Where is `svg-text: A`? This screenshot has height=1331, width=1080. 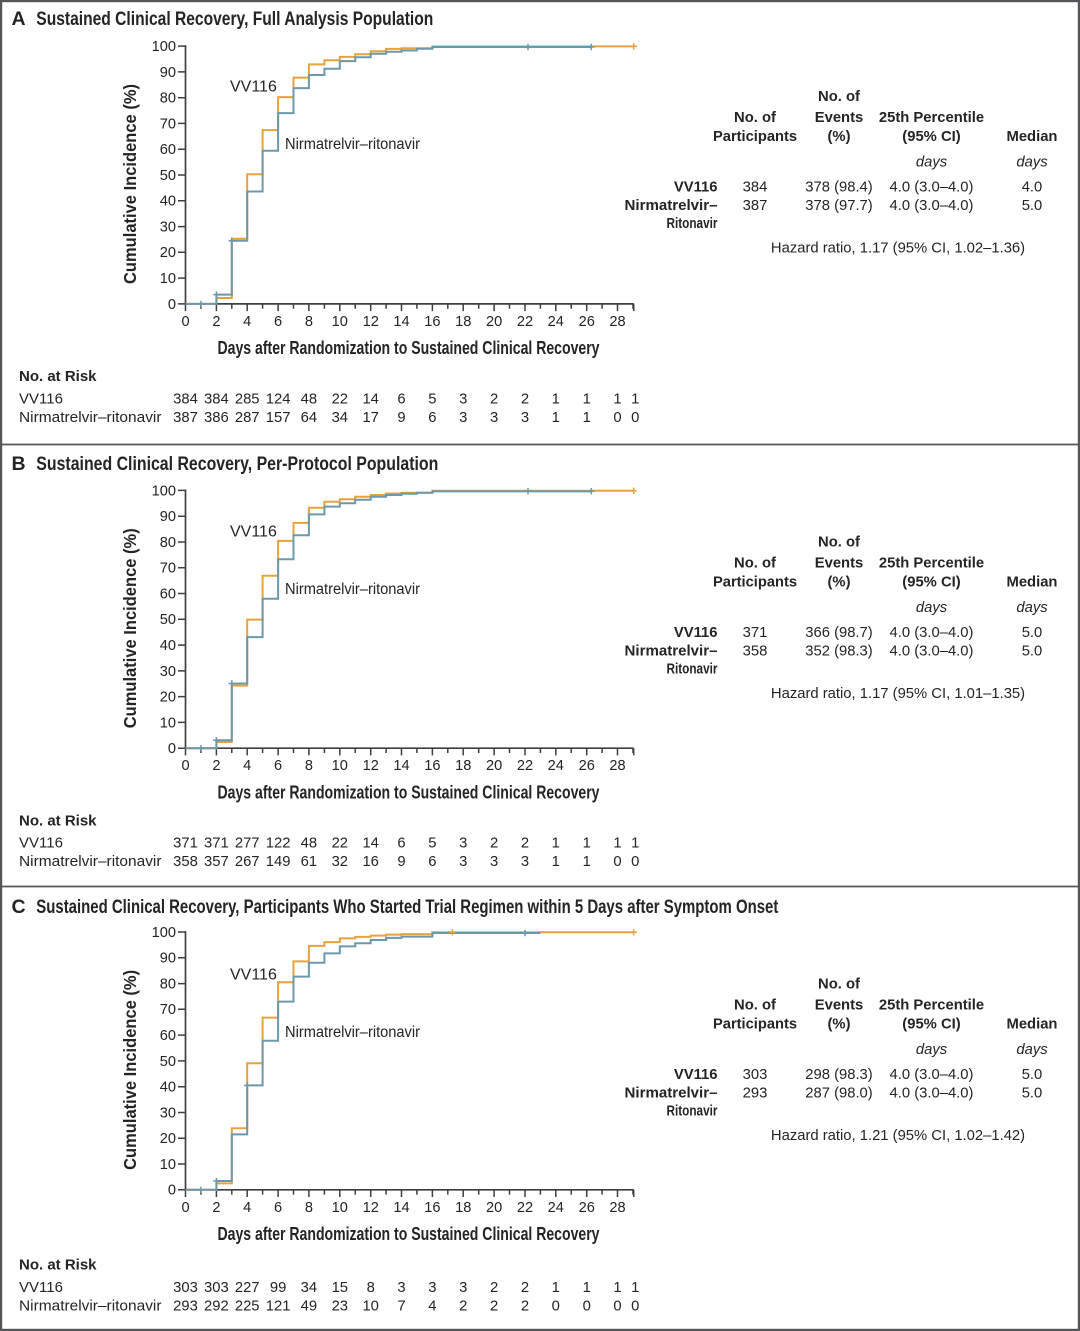
svg-text: A is located at coordinates (19, 19).